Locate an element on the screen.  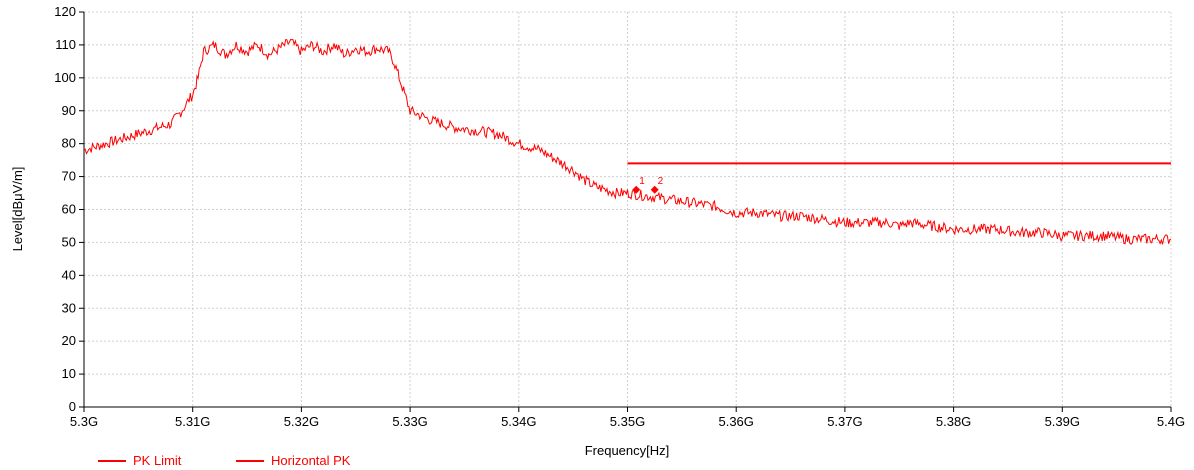
x-tick-label: 5.31G is located at coordinates (192, 421).